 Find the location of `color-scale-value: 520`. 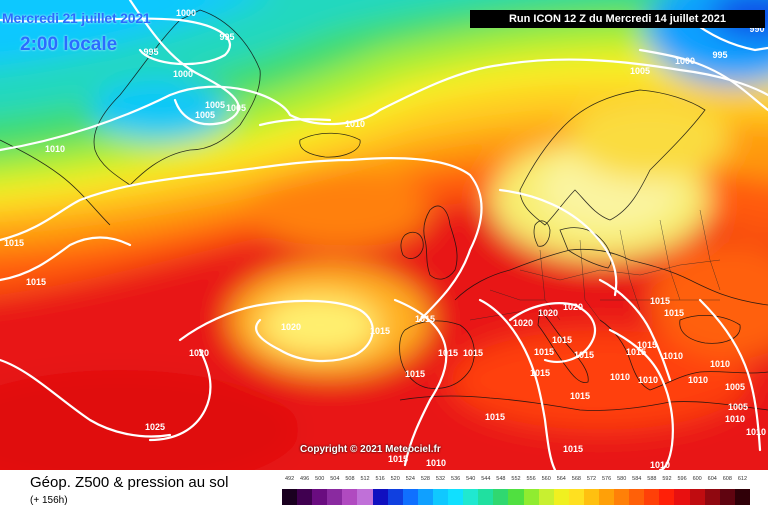

color-scale-value: 520 is located at coordinates (395, 479).